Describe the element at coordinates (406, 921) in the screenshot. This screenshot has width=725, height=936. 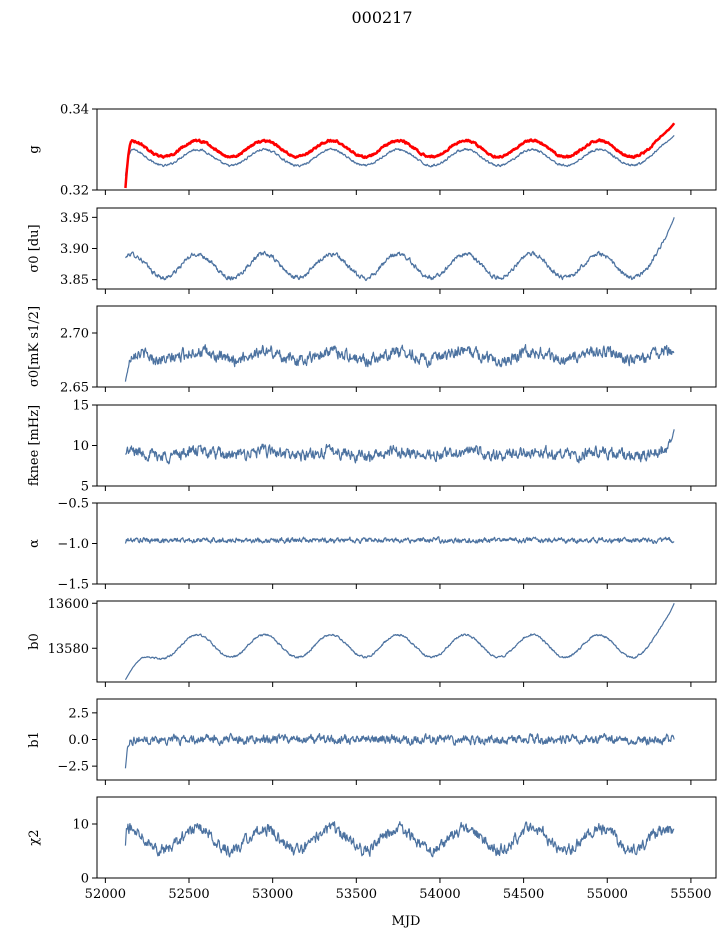
I see `x-axis-label: MJD` at that location.